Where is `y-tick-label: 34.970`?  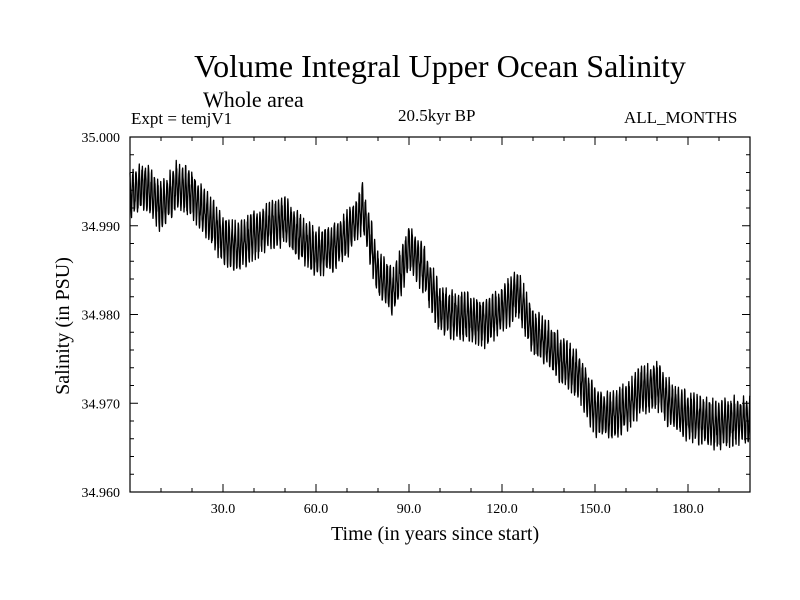
y-tick-label: 34.970 is located at coordinates (101, 404).